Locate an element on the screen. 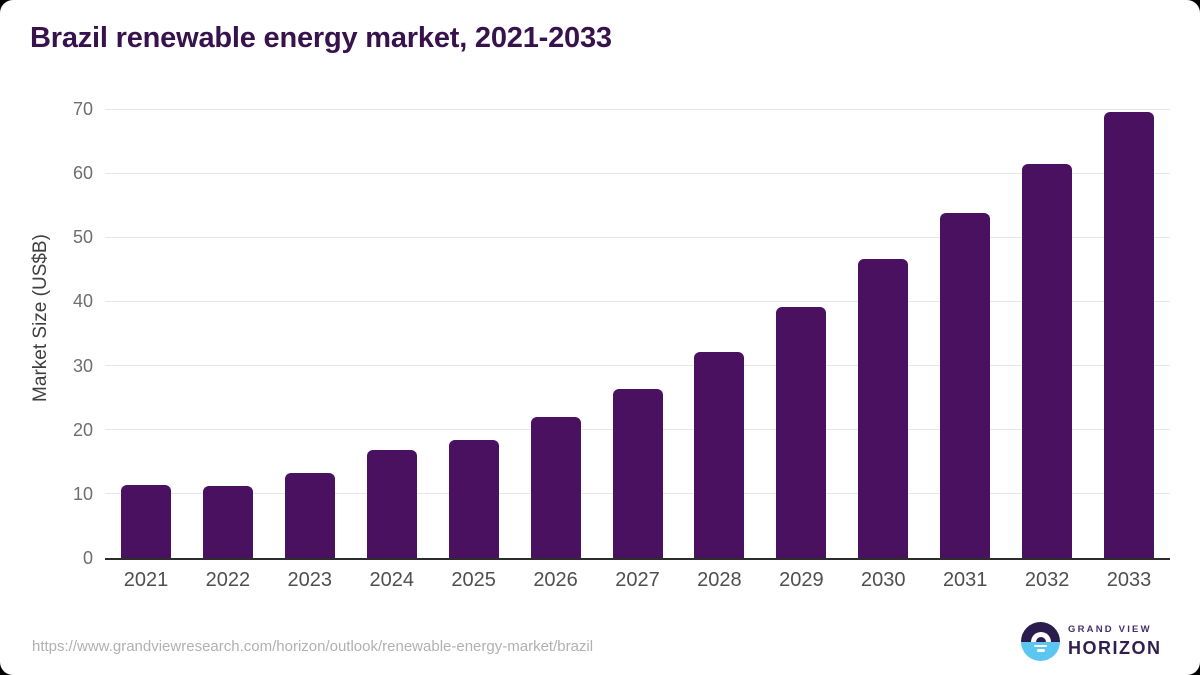 The width and height of the screenshot is (1200, 675). x-tick-label-2026: 2026 is located at coordinates (555, 580).